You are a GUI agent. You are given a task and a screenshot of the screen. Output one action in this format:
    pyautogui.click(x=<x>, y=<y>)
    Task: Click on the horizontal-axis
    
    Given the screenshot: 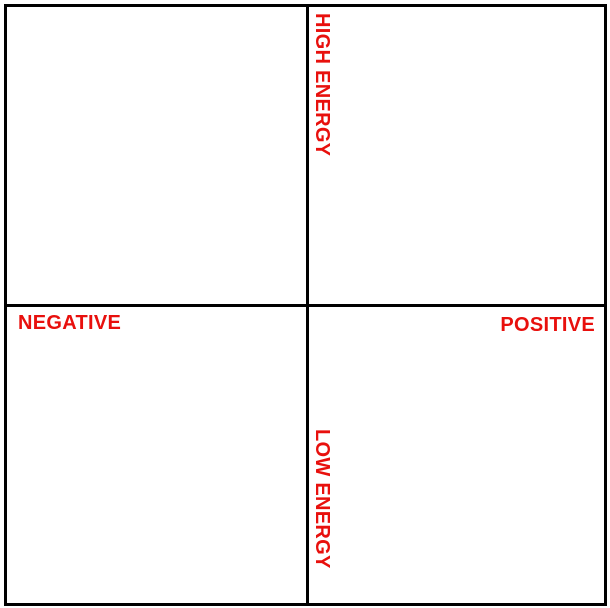 What is the action you would take?
    pyautogui.click(x=305, y=305)
    